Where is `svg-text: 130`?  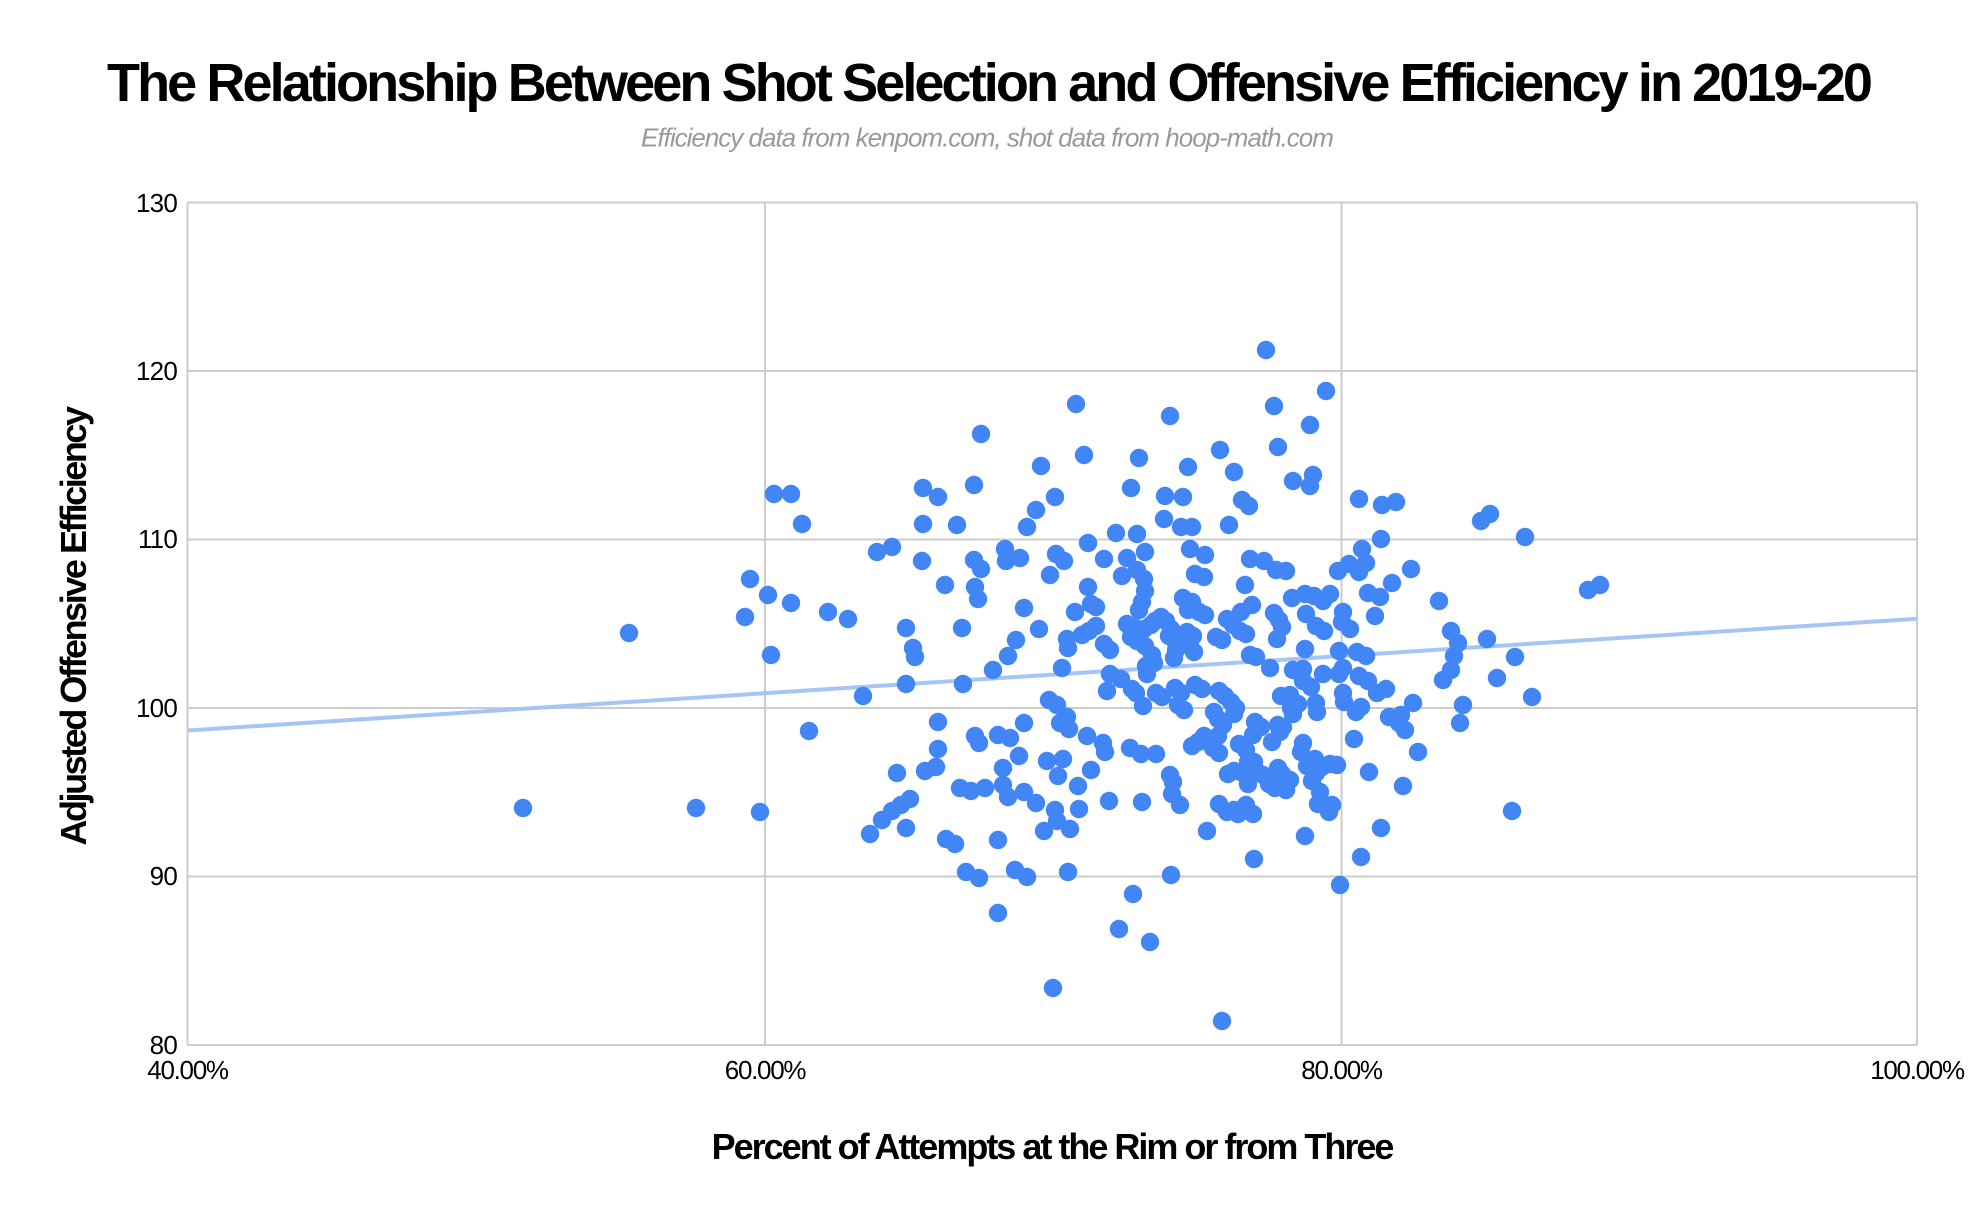
svg-text: 130 is located at coordinates (156, 203).